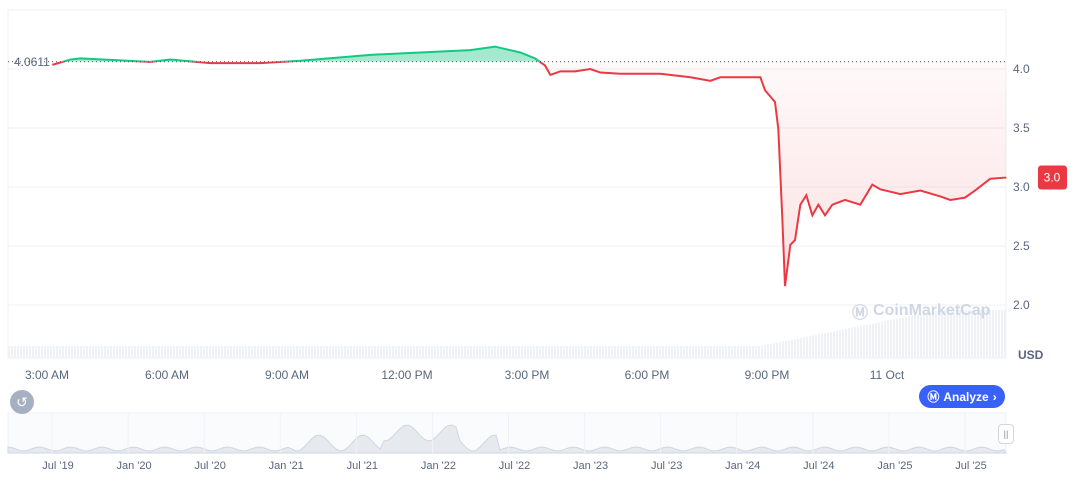 The image size is (1072, 477). What do you see at coordinates (406, 375) in the screenshot?
I see `x-tick-label: 12:00 PM` at bounding box center [406, 375].